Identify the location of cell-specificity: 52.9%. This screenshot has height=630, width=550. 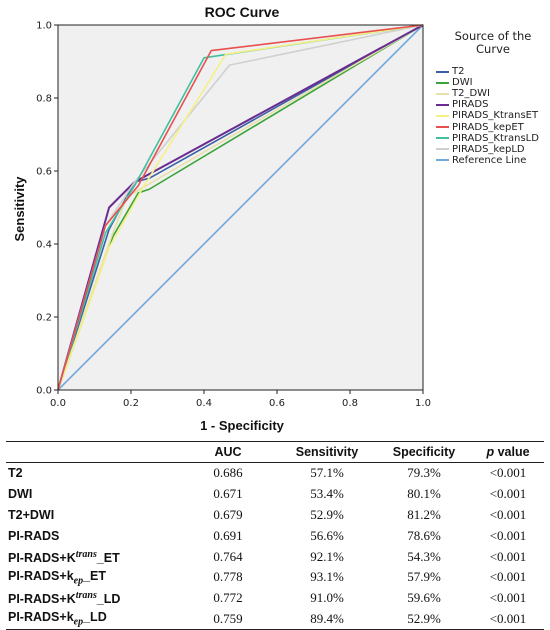
(424, 619).